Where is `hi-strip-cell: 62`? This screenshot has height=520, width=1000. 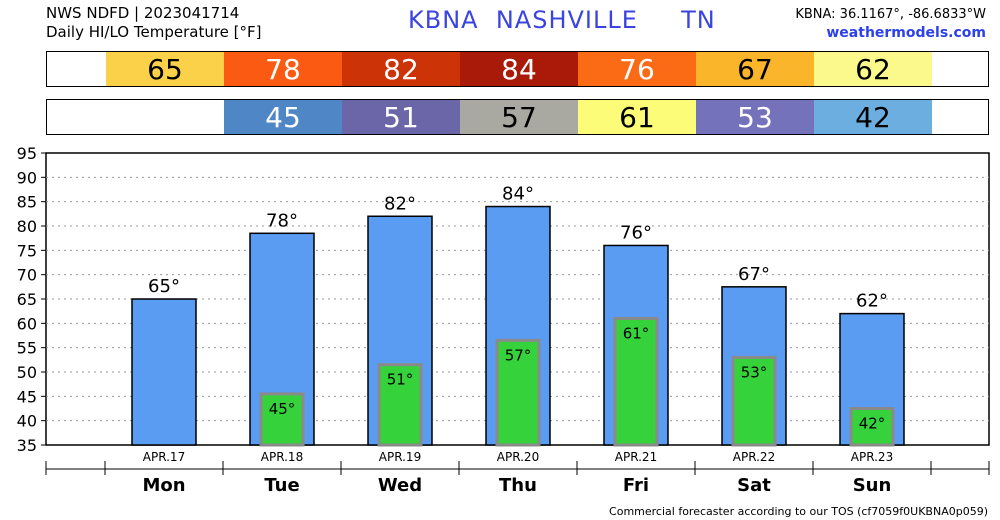 hi-strip-cell: 62 is located at coordinates (873, 69).